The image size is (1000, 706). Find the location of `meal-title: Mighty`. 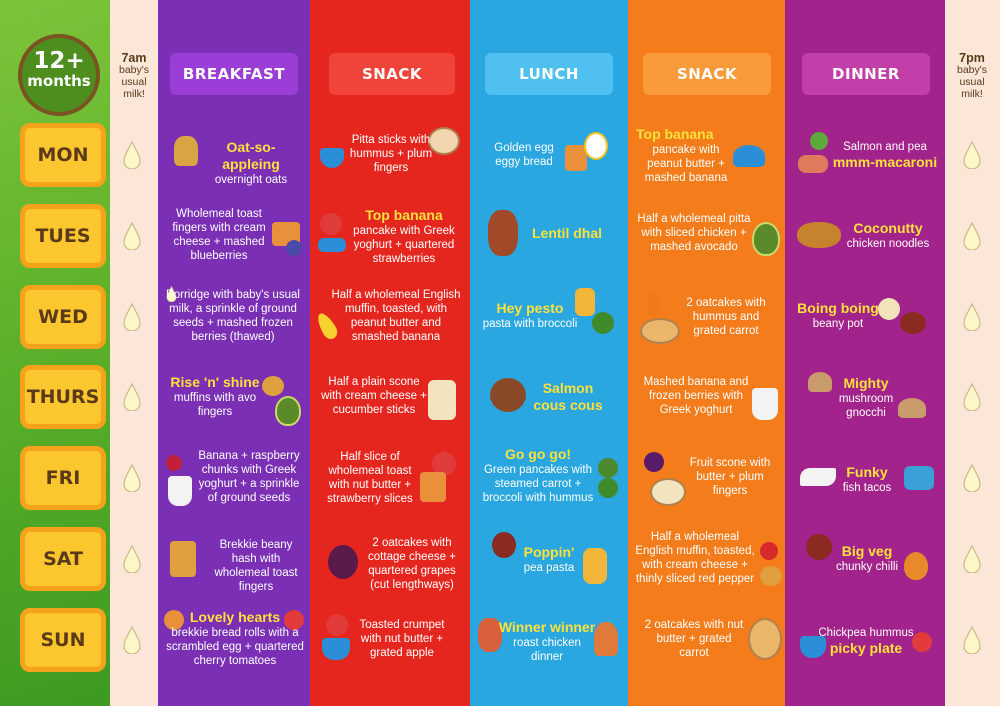

meal-title: Mighty is located at coordinates (866, 383).